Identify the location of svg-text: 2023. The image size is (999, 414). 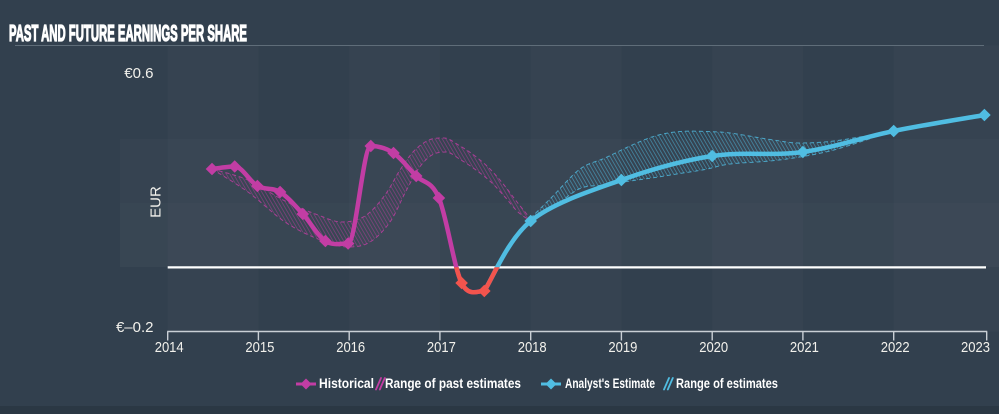
(975, 347).